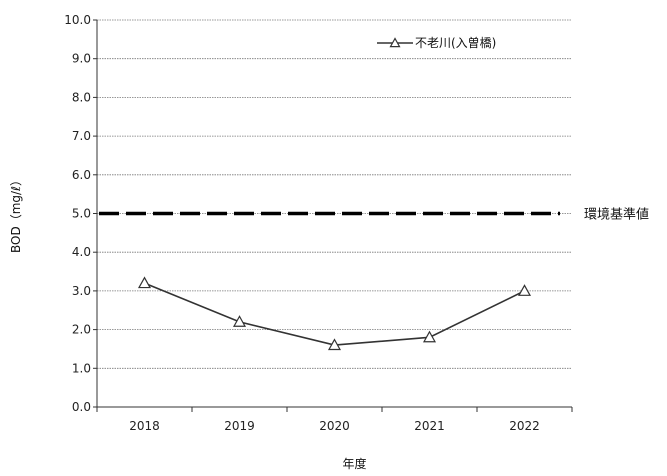  What do you see at coordinates (144, 426) in the screenshot?
I see `x-tick-label: 2018` at bounding box center [144, 426].